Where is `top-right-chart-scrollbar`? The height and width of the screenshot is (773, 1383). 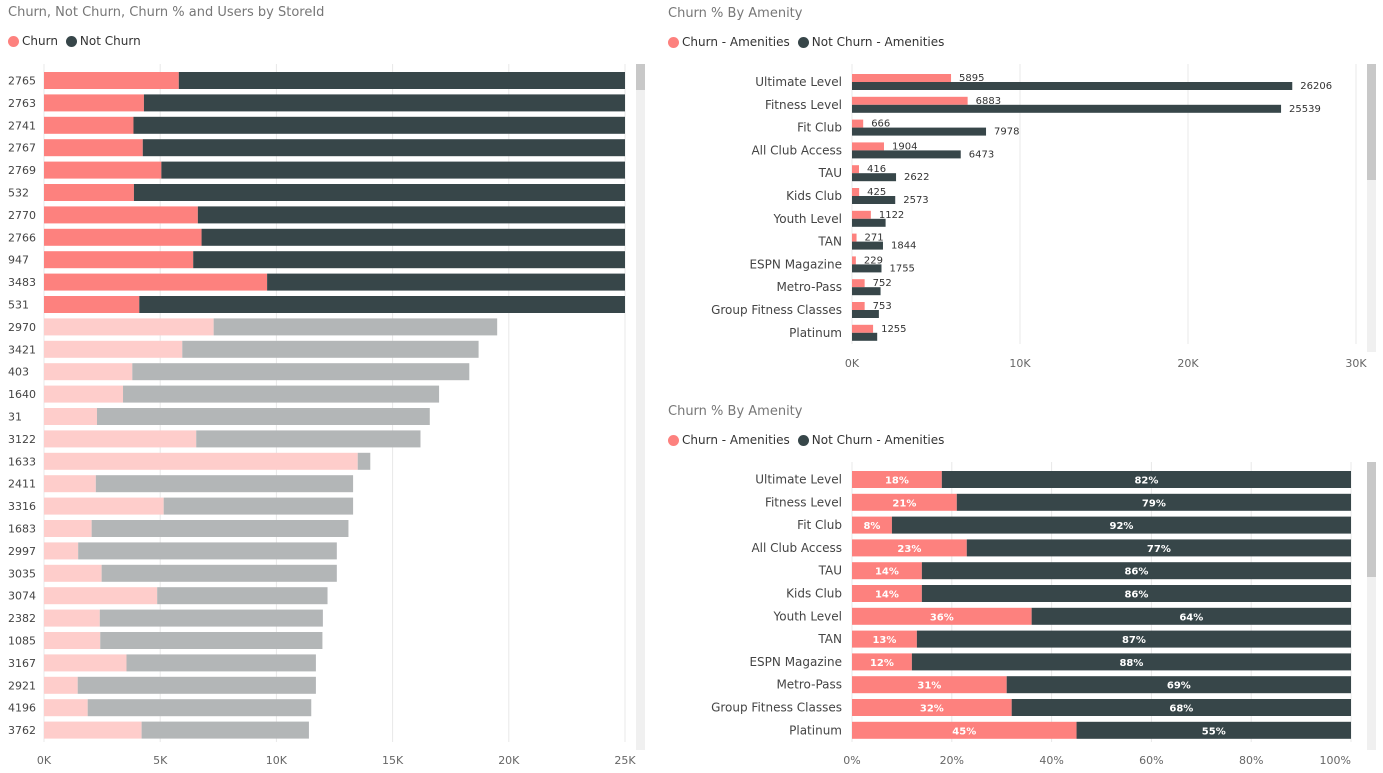
top-right-chart-scrollbar is located at coordinates (1371, 208).